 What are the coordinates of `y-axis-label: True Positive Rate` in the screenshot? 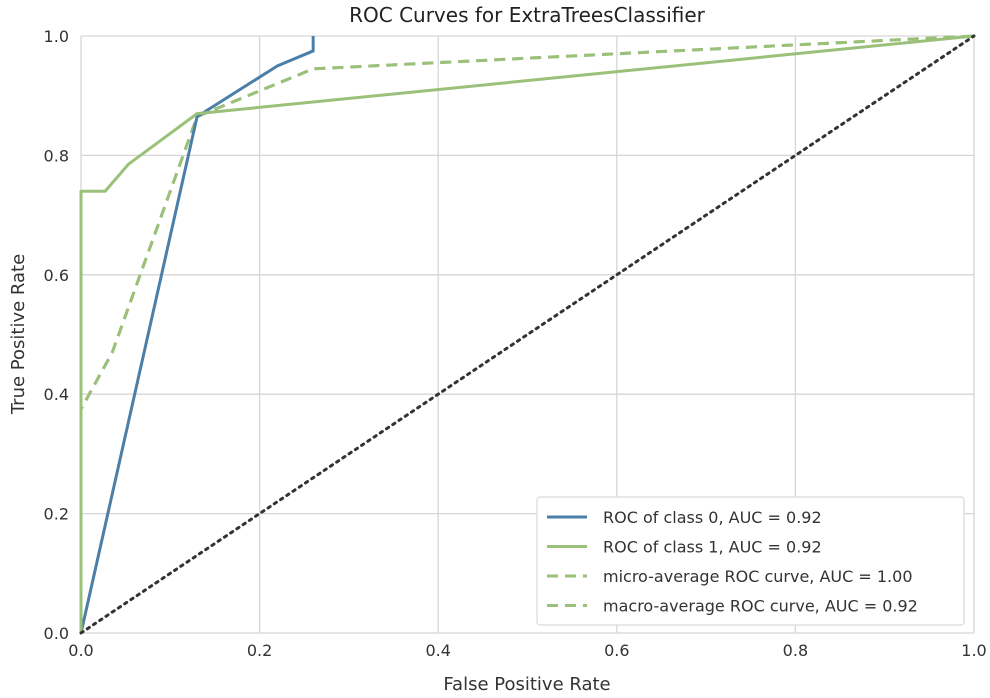 It's located at (18, 334).